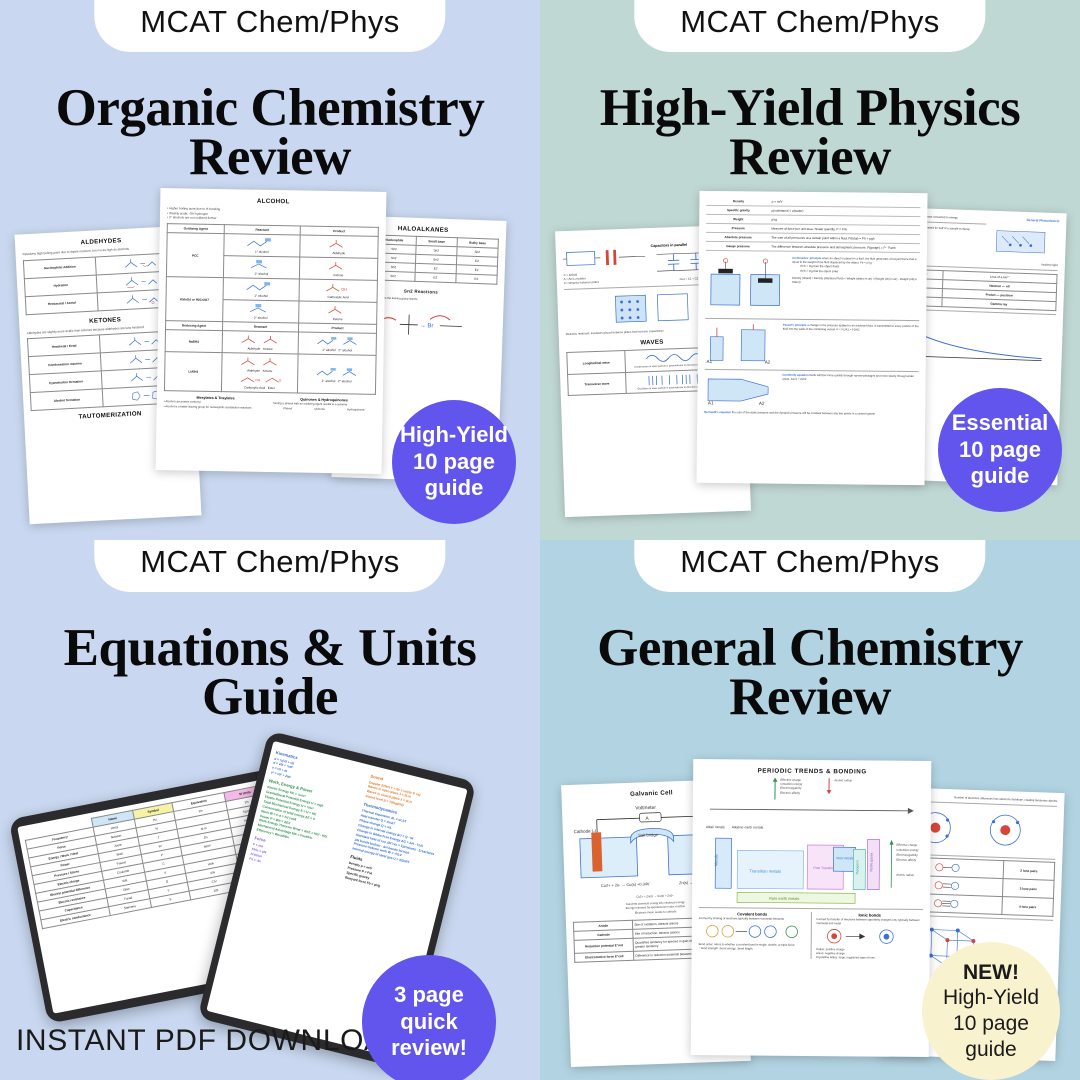  What do you see at coordinates (1000, 450) in the screenshot?
I see `badge-essential: Essential 10 page guide` at bounding box center [1000, 450].